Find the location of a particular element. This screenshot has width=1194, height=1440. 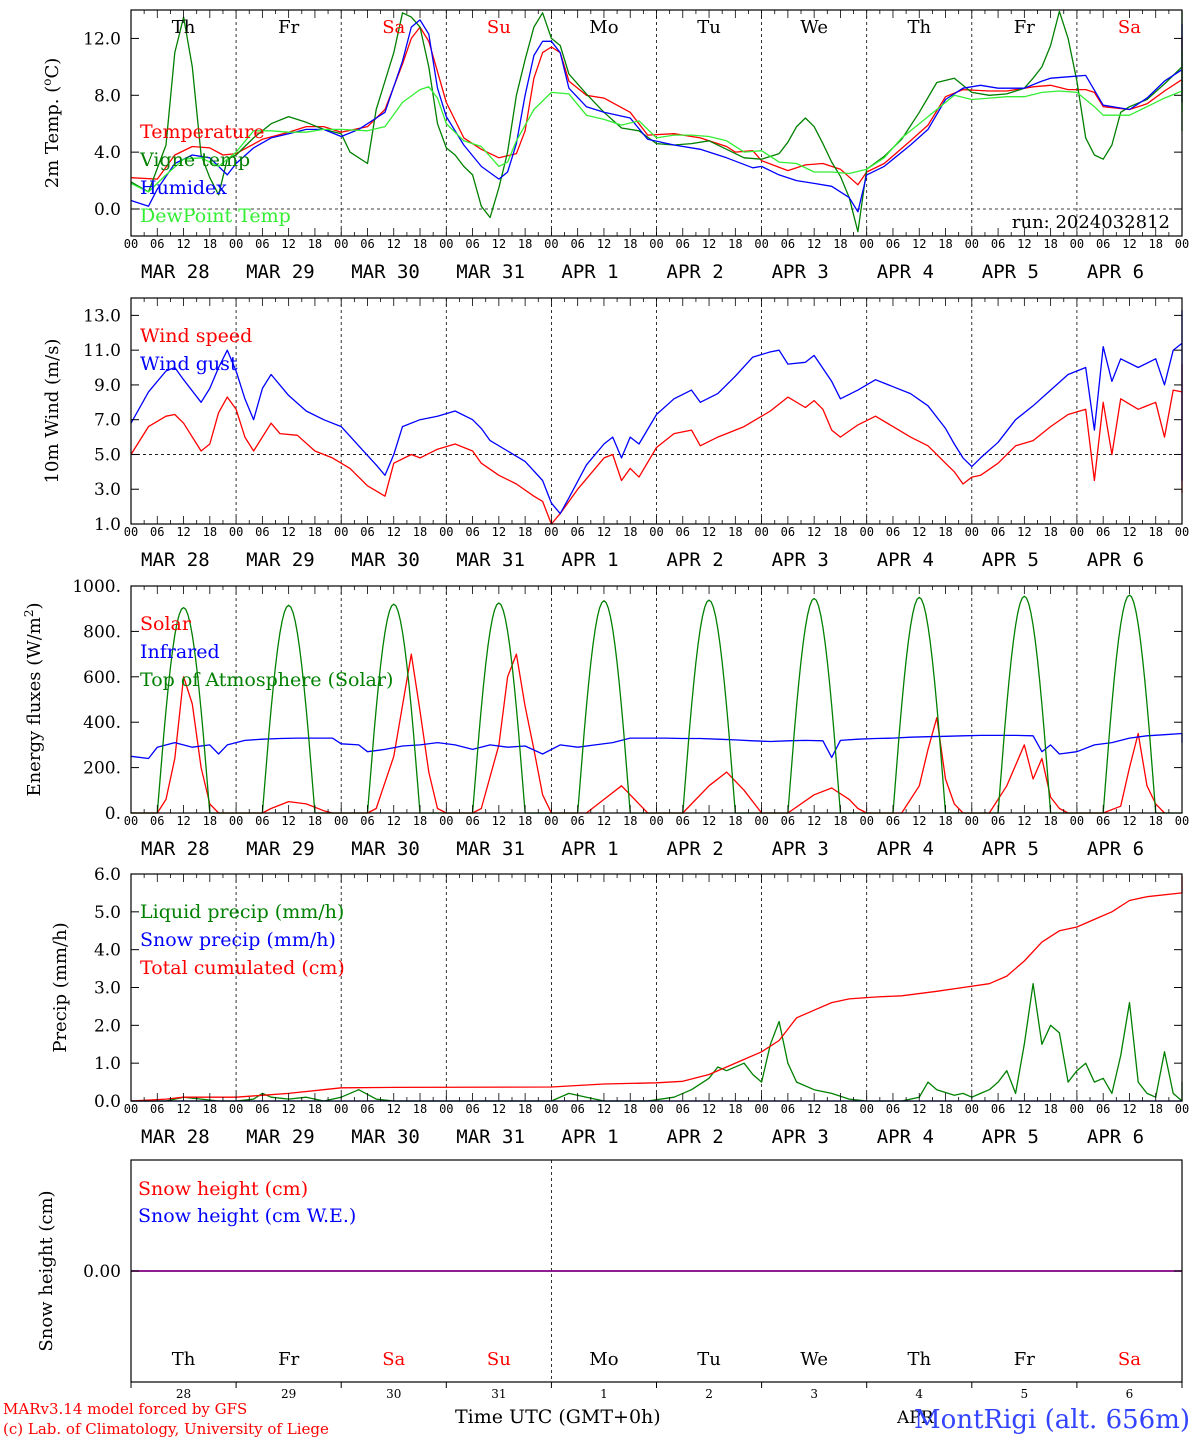

panel-5-weekday-label: Sa is located at coordinates (393, 1359).